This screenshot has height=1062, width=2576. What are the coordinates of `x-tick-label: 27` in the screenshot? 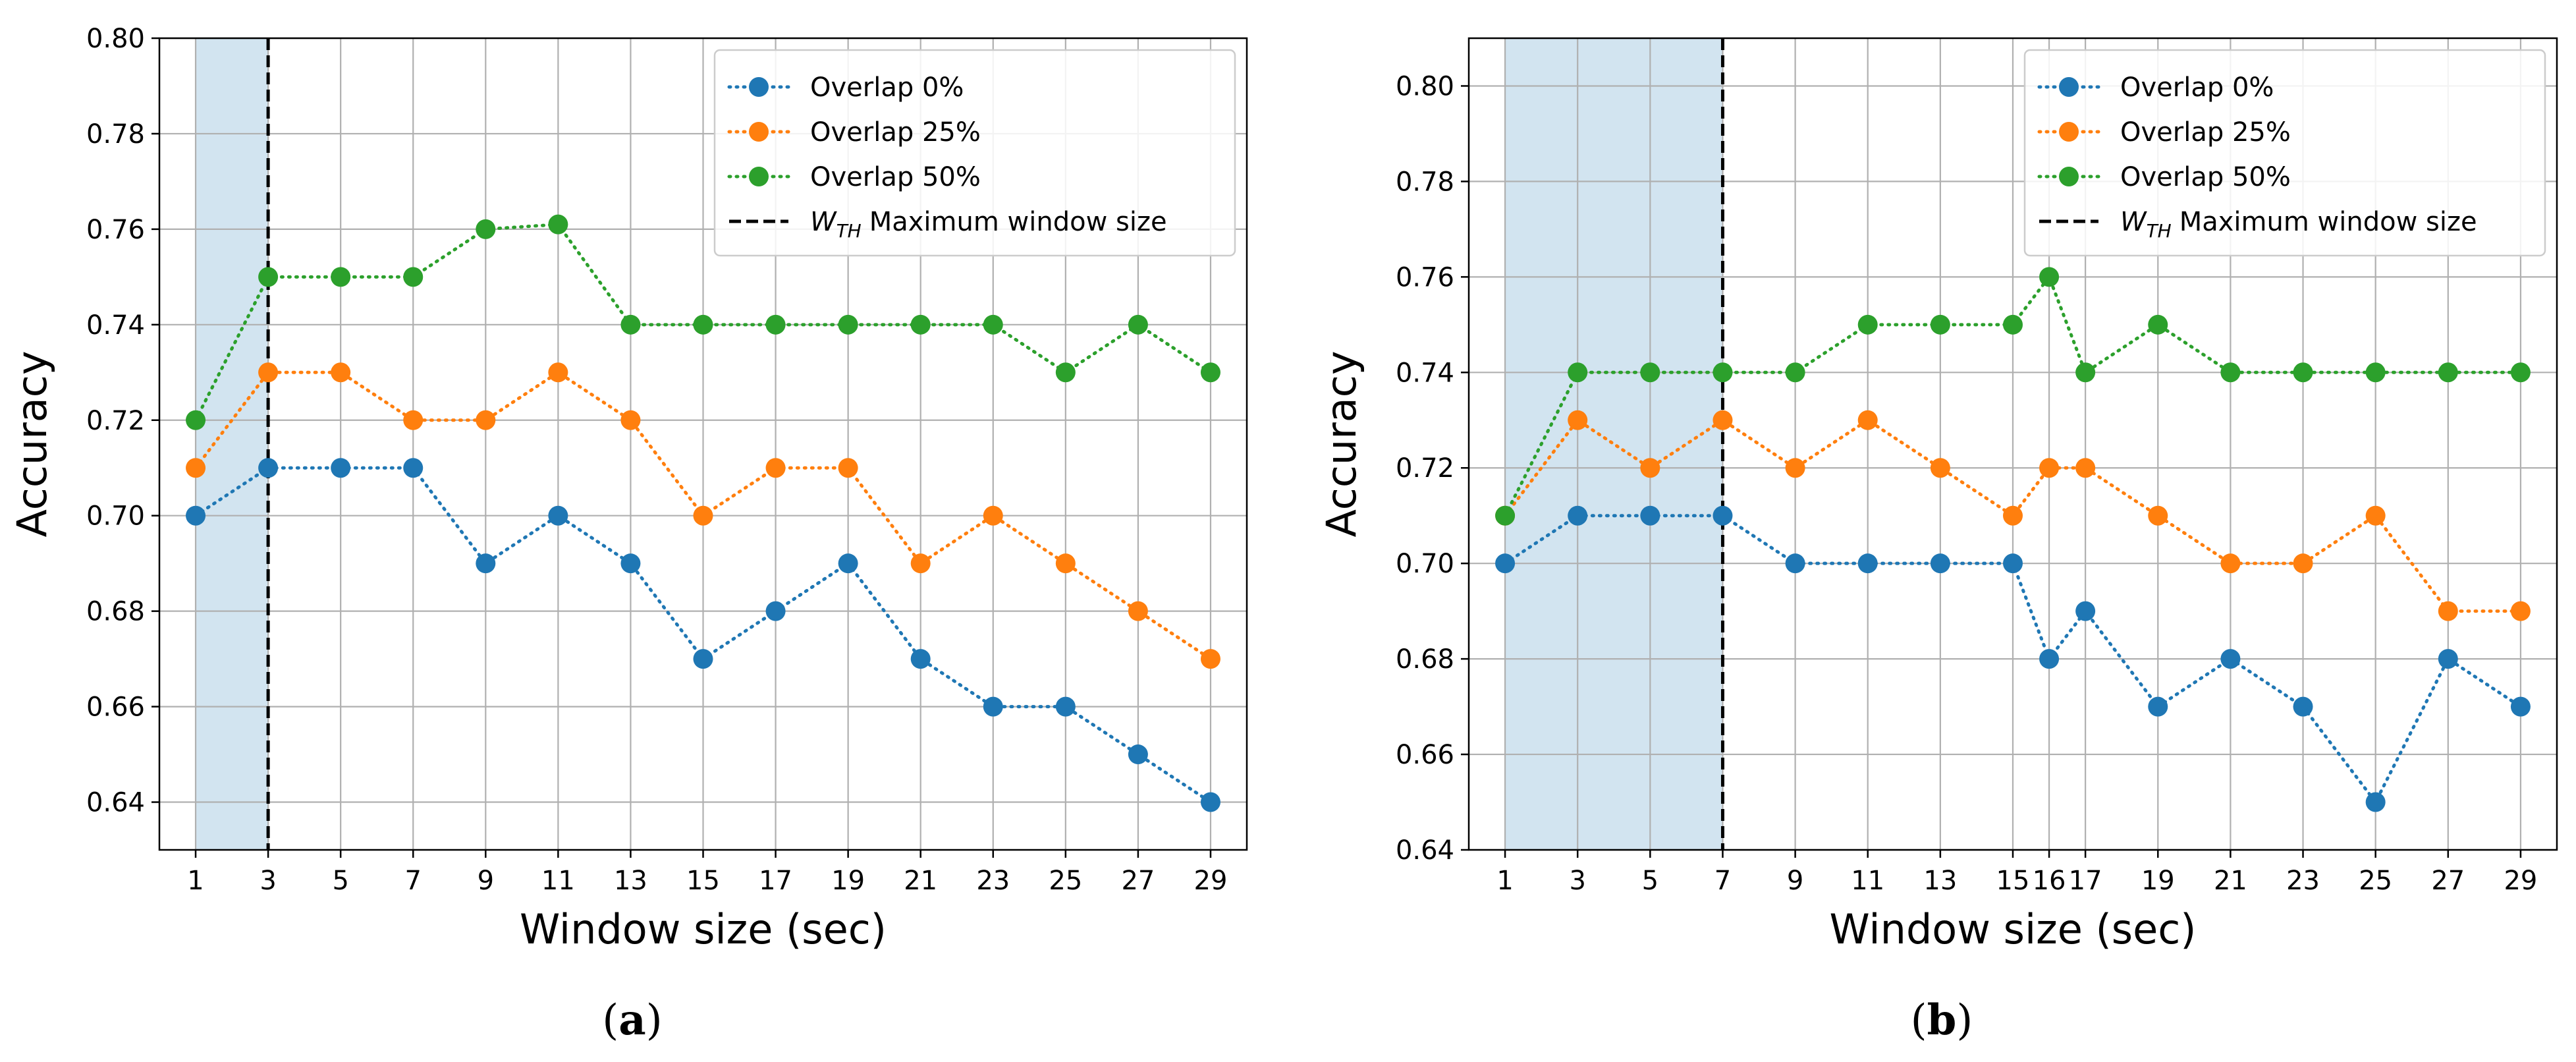 It's located at (1138, 881).